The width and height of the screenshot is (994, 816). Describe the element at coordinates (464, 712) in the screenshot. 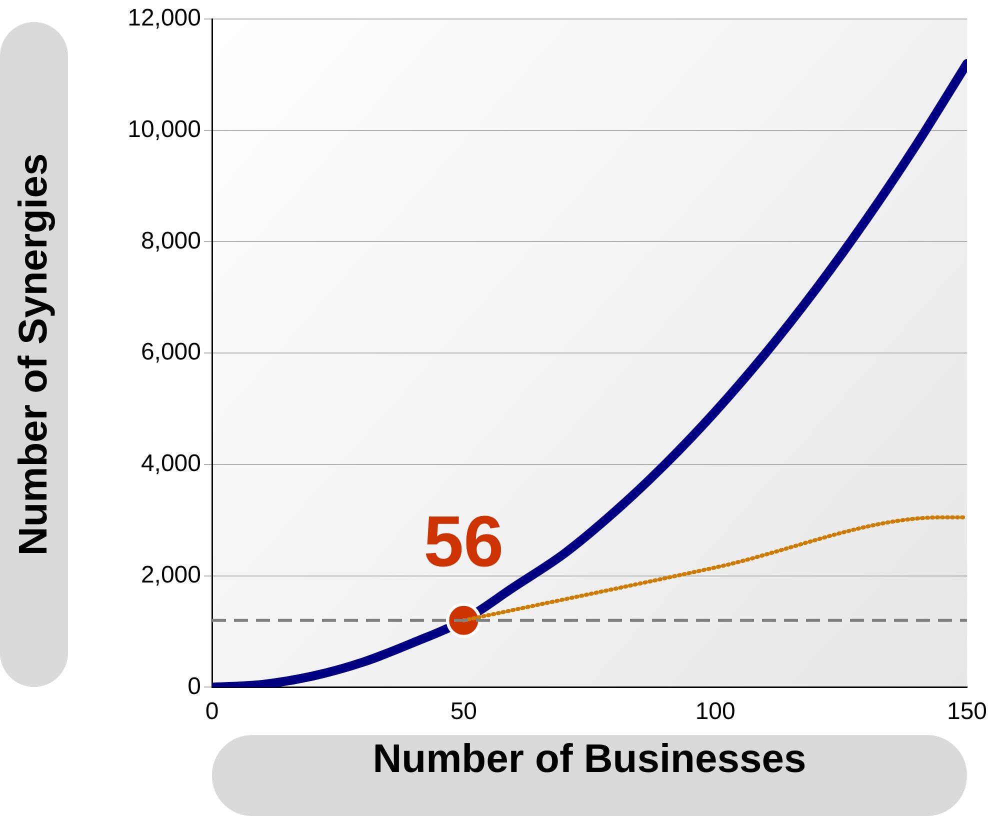

I see `x-tick-label: 50` at that location.